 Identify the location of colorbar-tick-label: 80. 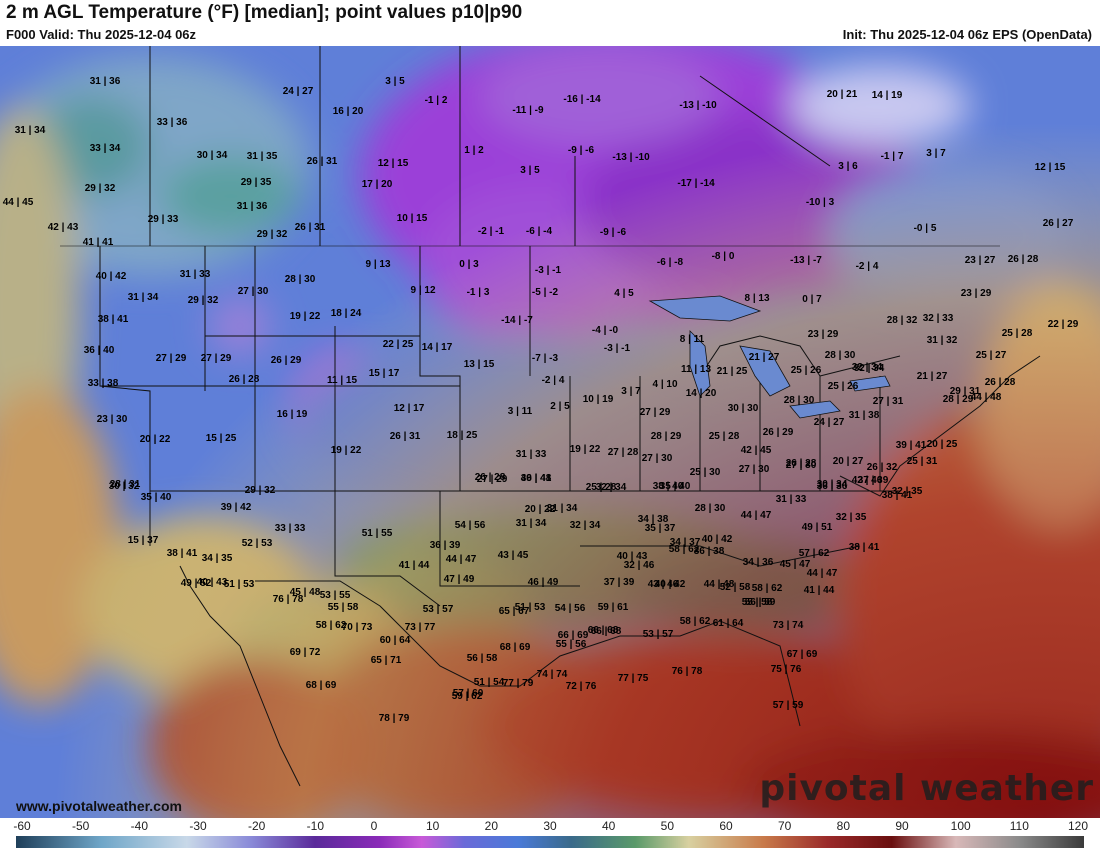
(843, 826).